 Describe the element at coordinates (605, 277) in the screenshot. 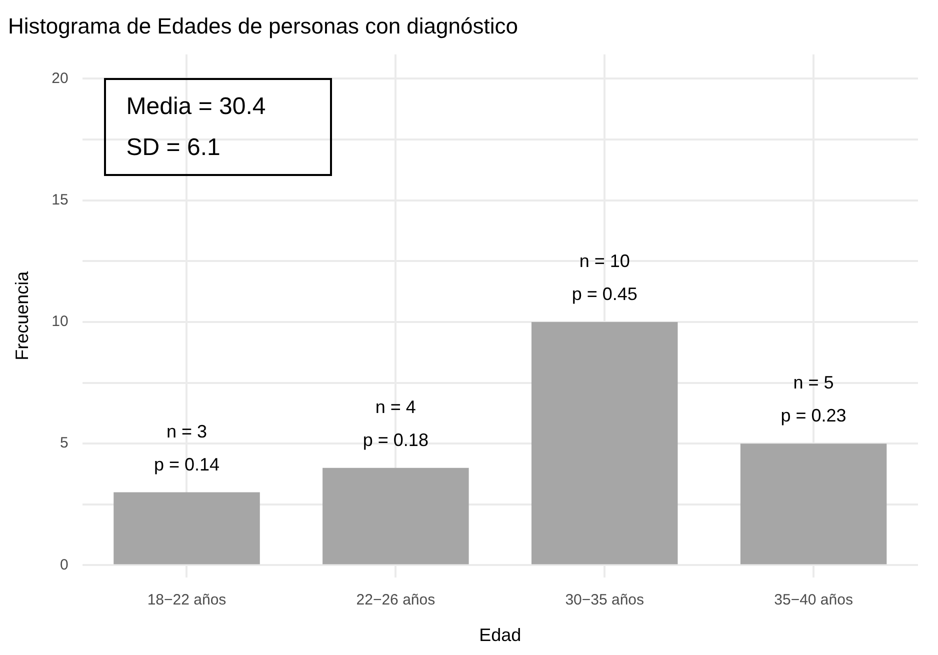

I see `data-label: n = 10 p = 0.45` at that location.